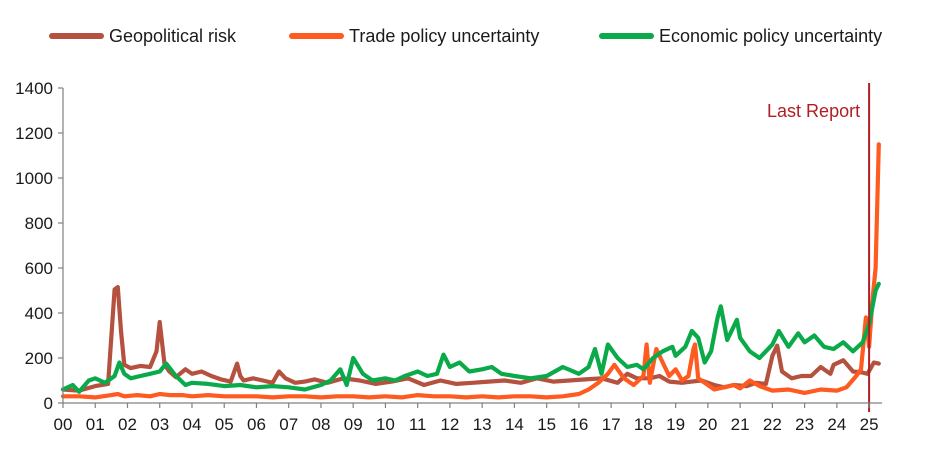 Image resolution: width=936 pixels, height=474 pixels. I want to click on x-tick-label: 10, so click(385, 424).